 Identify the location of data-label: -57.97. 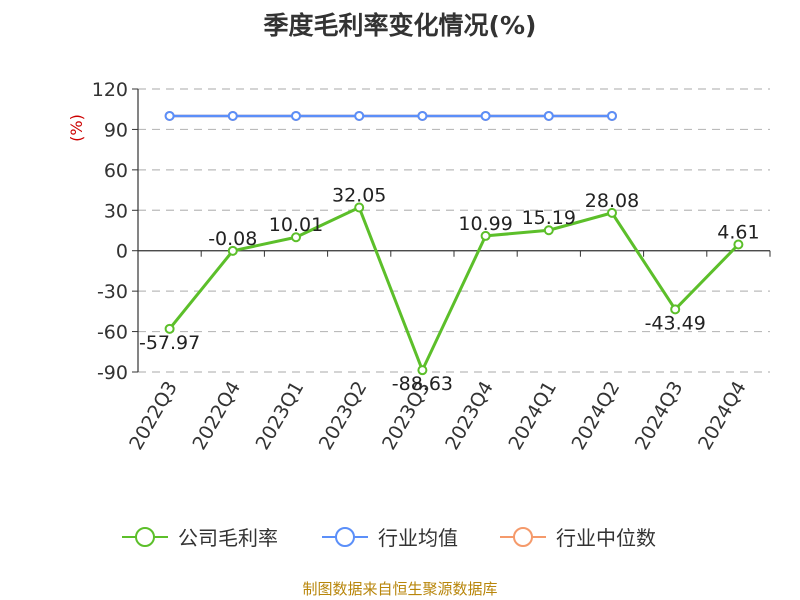
(169, 343).